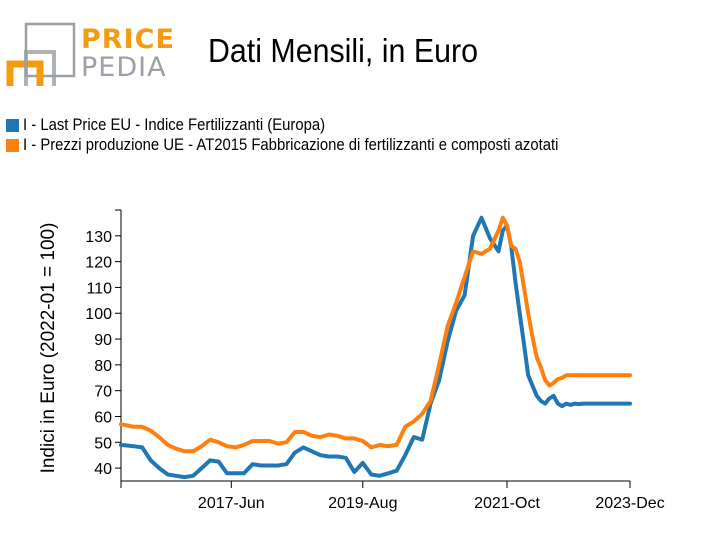 The image size is (712, 555). I want to click on y-tick-label: 70, so click(103, 392).